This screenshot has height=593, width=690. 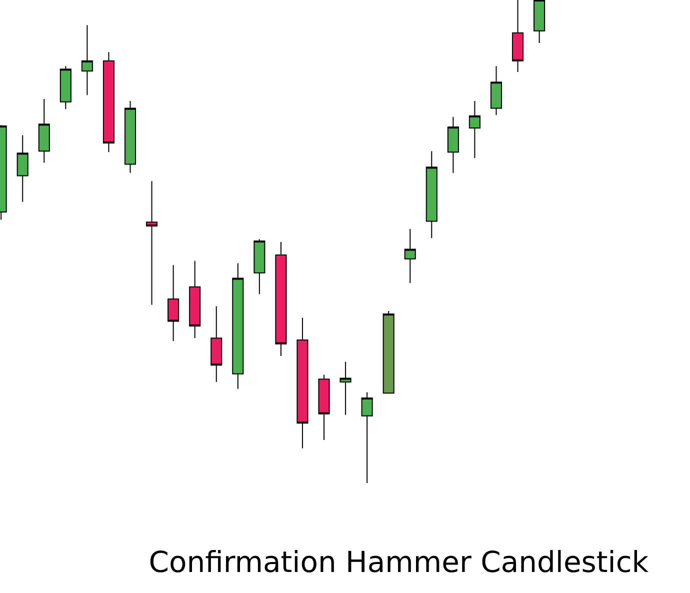 I want to click on text: Confirmation Hammer Candlestick, so click(x=398, y=562).